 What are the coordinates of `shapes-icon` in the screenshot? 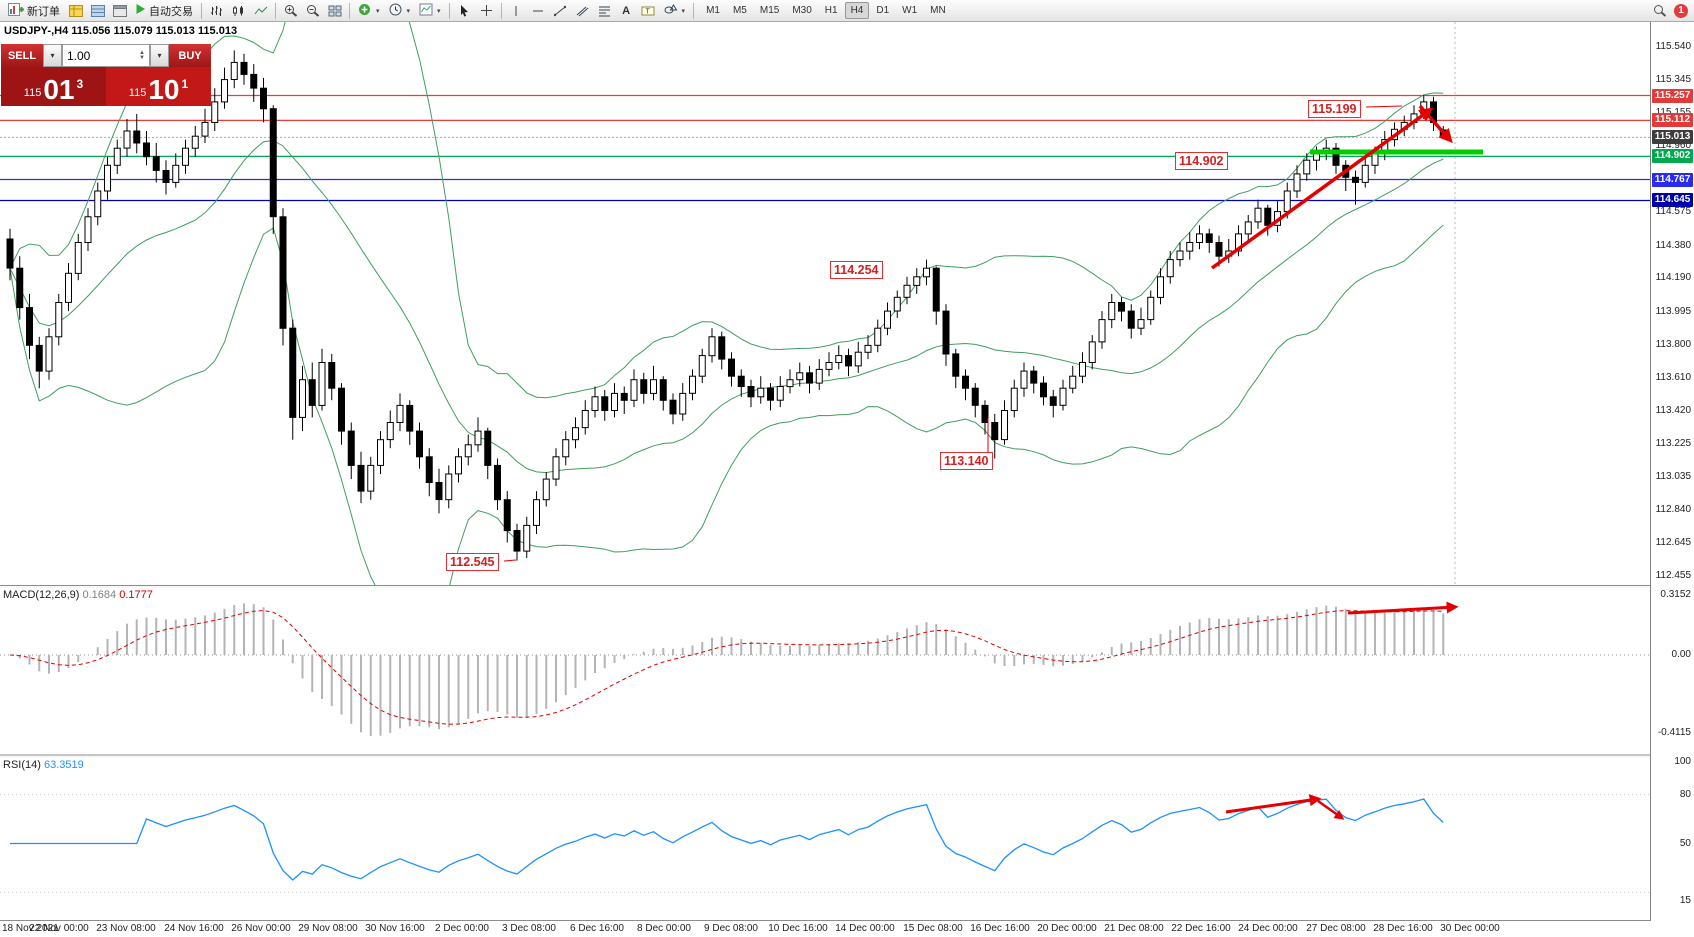 It's located at (671, 10).